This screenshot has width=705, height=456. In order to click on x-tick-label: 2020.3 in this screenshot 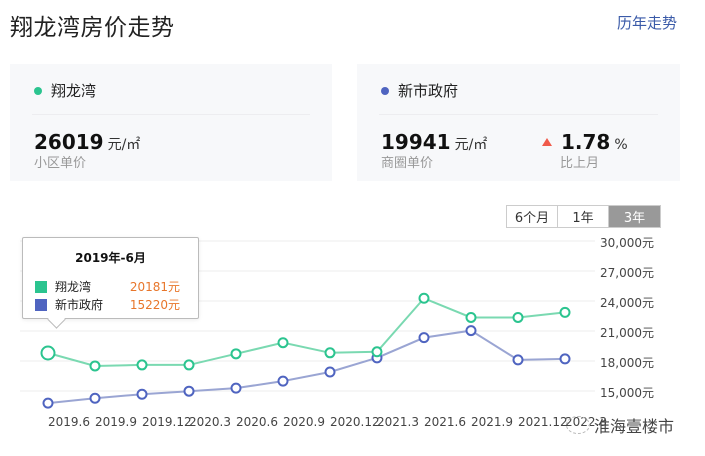, I will do `click(210, 422)`.